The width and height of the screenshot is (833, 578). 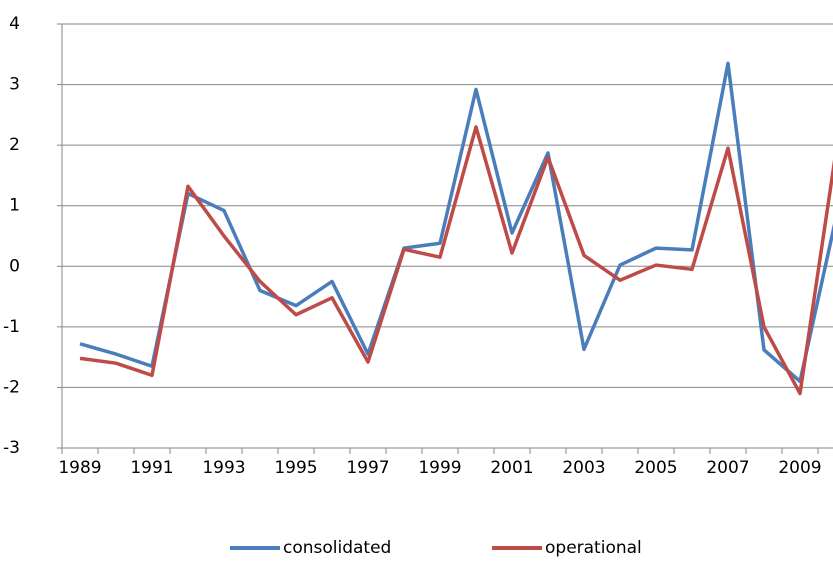 I want to click on x-tick-label: 1999, so click(x=439, y=468).